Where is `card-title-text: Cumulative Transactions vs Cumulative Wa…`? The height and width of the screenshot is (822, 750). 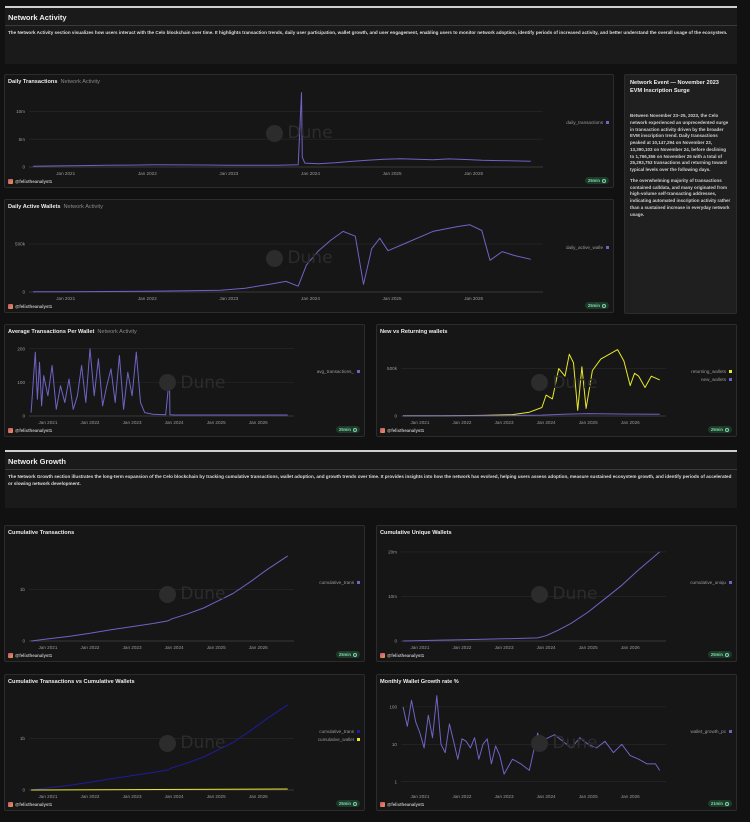
card-title-text: Cumulative Transactions vs Cumulative Wa… is located at coordinates (71, 682).